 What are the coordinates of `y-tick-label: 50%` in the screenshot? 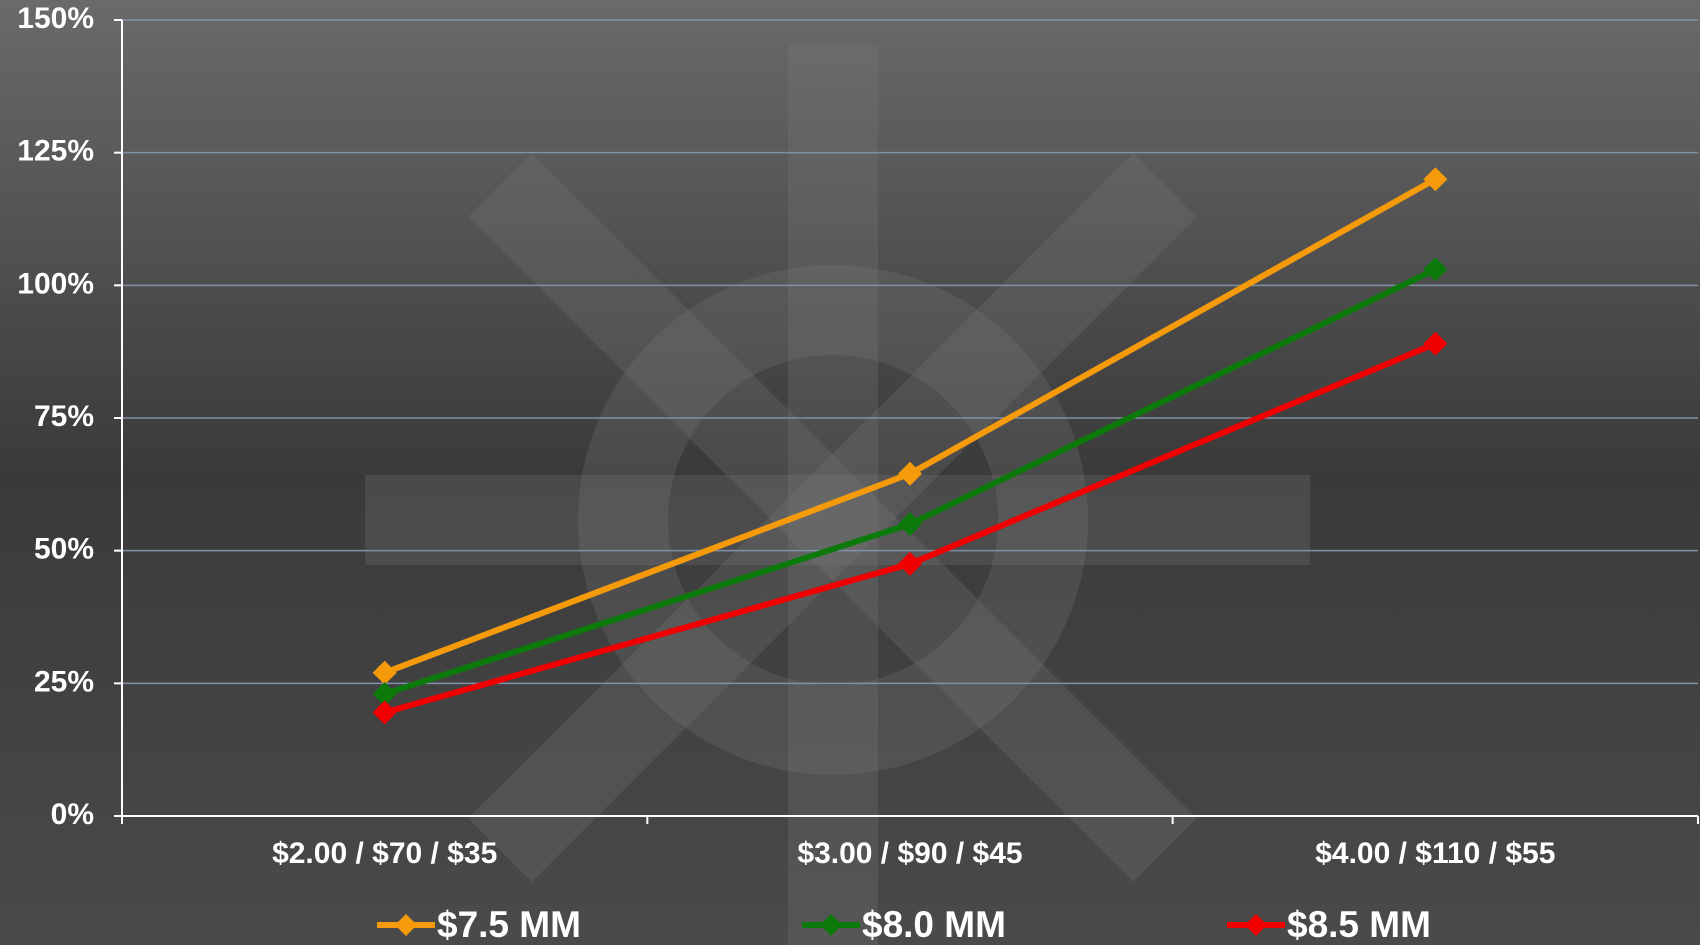 It's located at (64, 549).